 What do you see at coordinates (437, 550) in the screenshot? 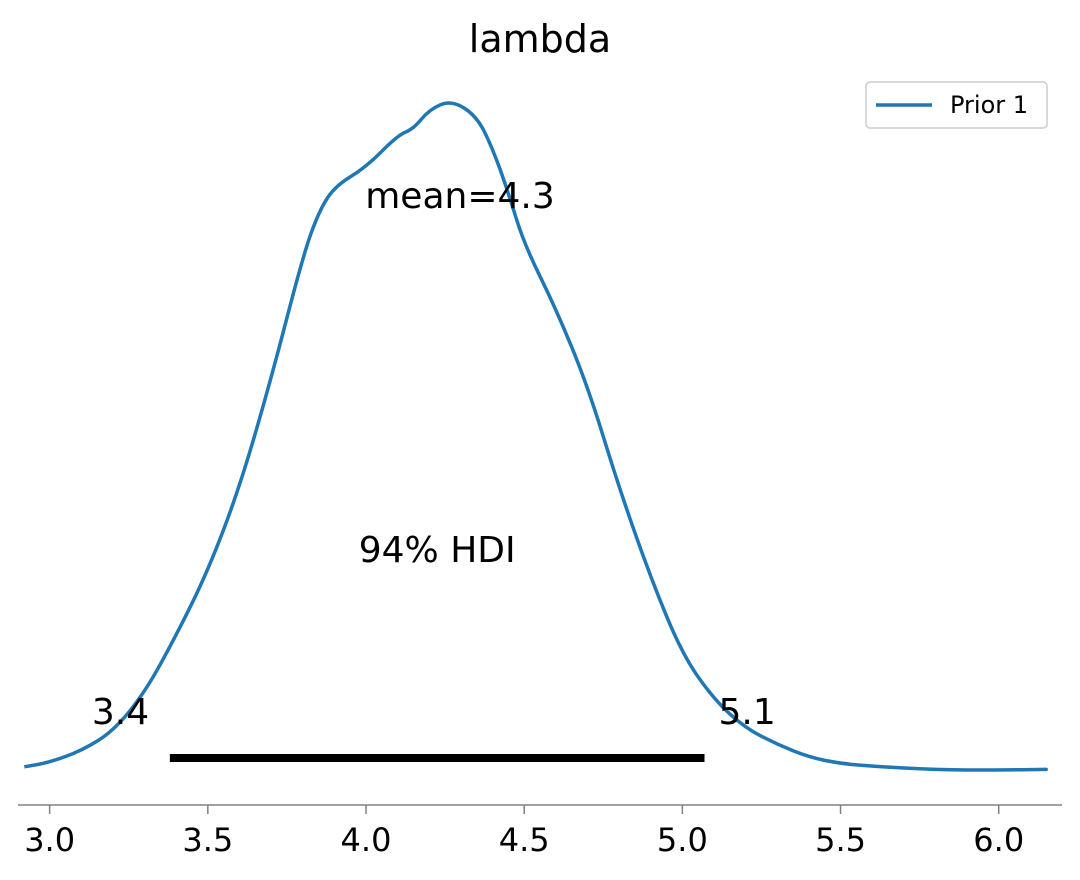
I see `hdi-label: 94% HDI` at bounding box center [437, 550].